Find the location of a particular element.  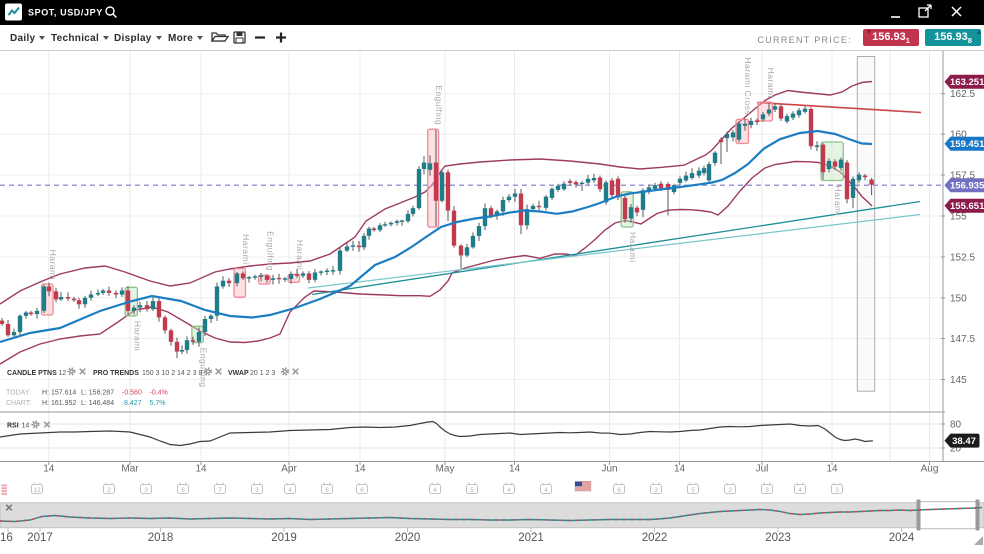

svg-text: H: 161.952 is located at coordinates (59, 403).